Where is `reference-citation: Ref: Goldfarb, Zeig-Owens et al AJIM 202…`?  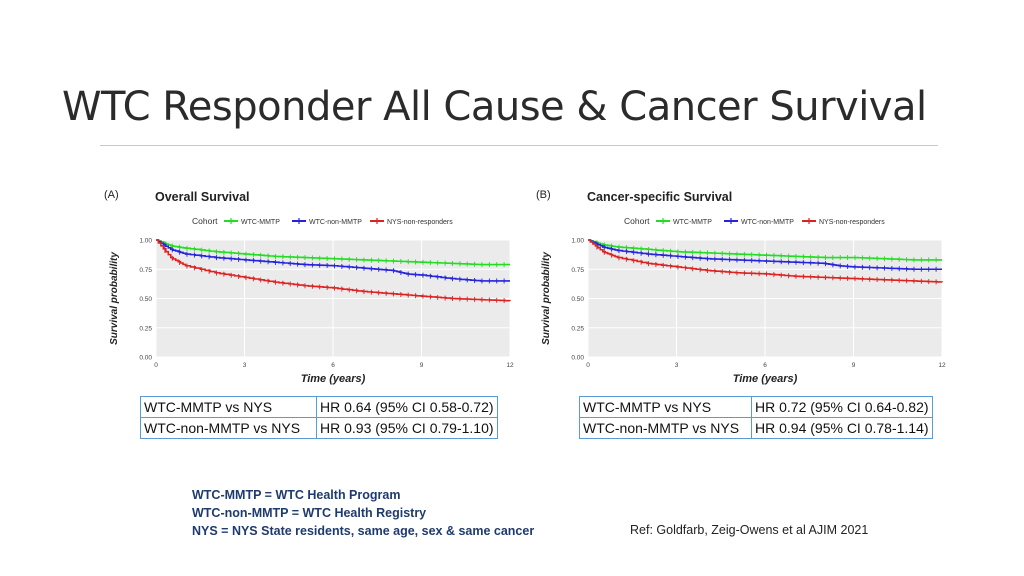 reference-citation: Ref: Goldfarb, Zeig-Owens et al AJIM 202… is located at coordinates (749, 530).